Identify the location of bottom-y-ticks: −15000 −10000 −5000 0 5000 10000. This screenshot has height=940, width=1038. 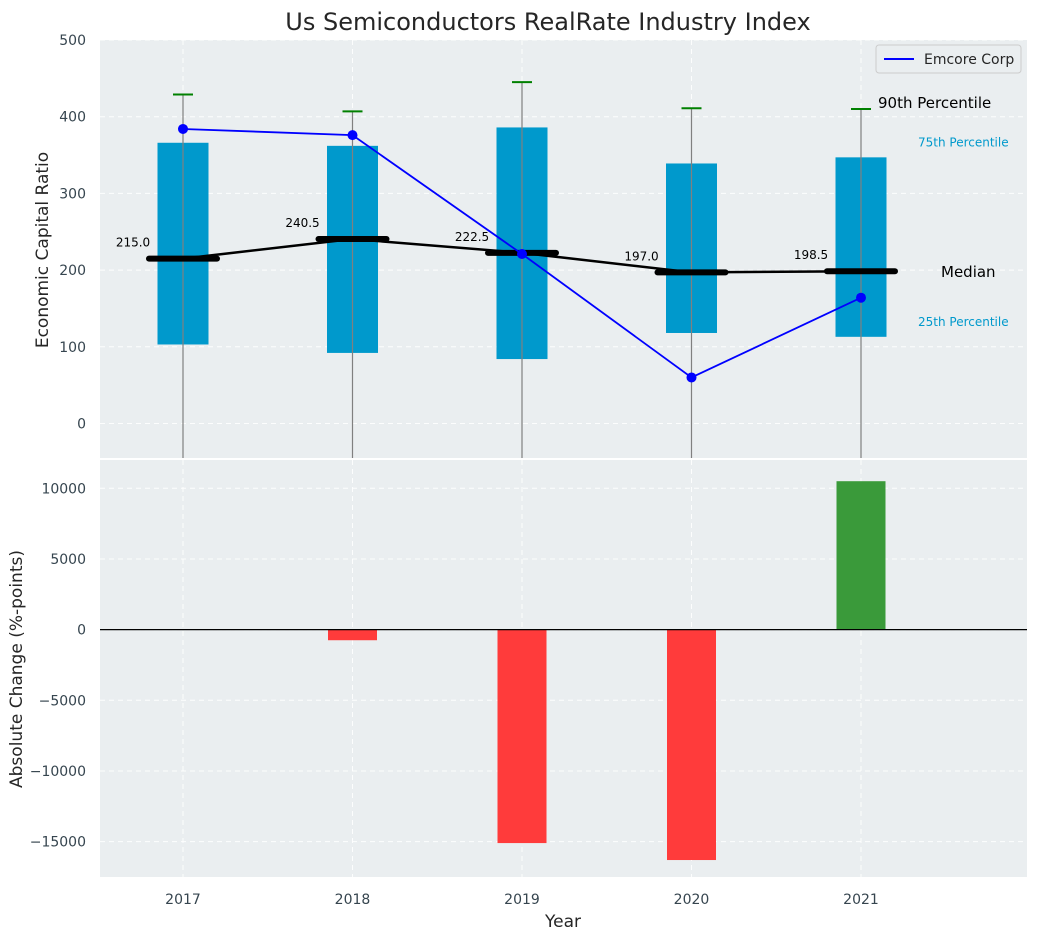
(58, 665).